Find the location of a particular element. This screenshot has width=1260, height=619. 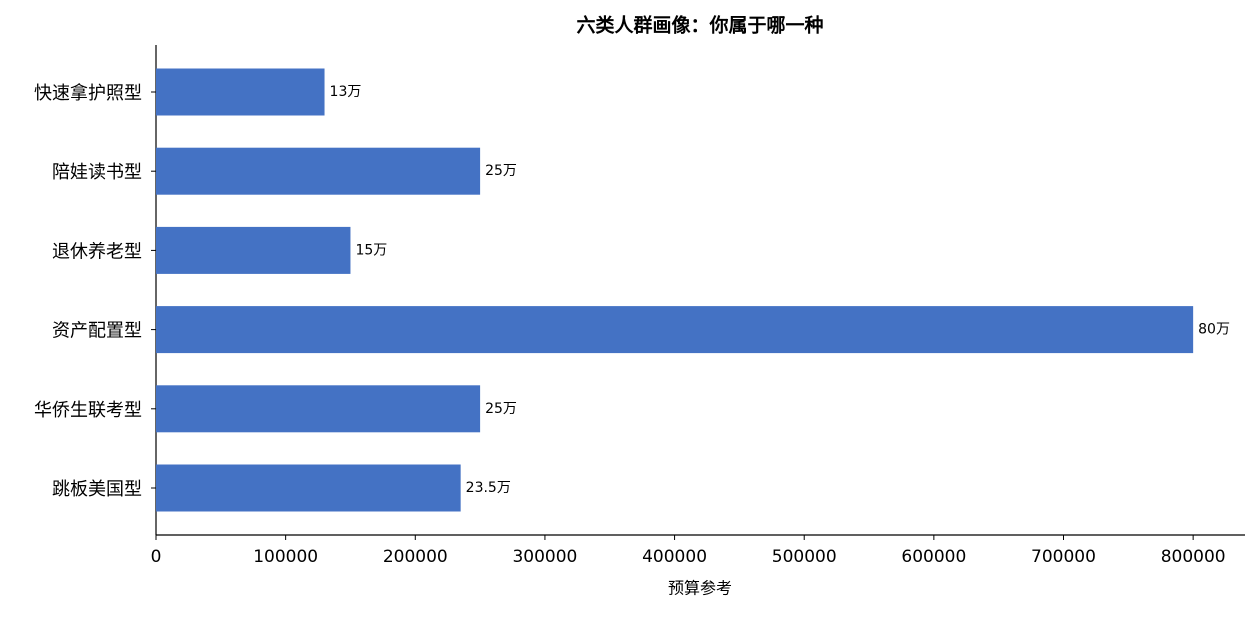

y-tick-label: 退休养老型 is located at coordinates (97, 251).